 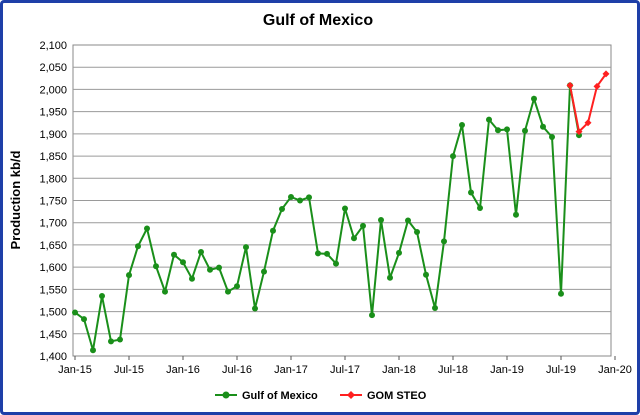 What do you see at coordinates (399, 370) in the screenshot?
I see `x-tick-label: Jan-18` at bounding box center [399, 370].